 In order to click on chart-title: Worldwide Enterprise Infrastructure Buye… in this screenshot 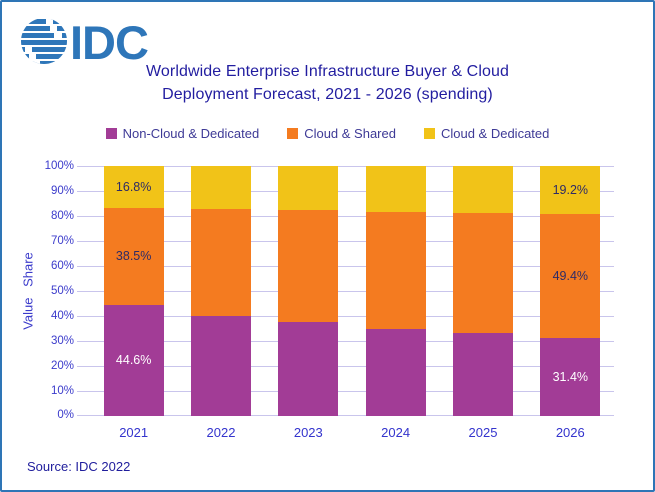, I will do `click(327, 83)`.